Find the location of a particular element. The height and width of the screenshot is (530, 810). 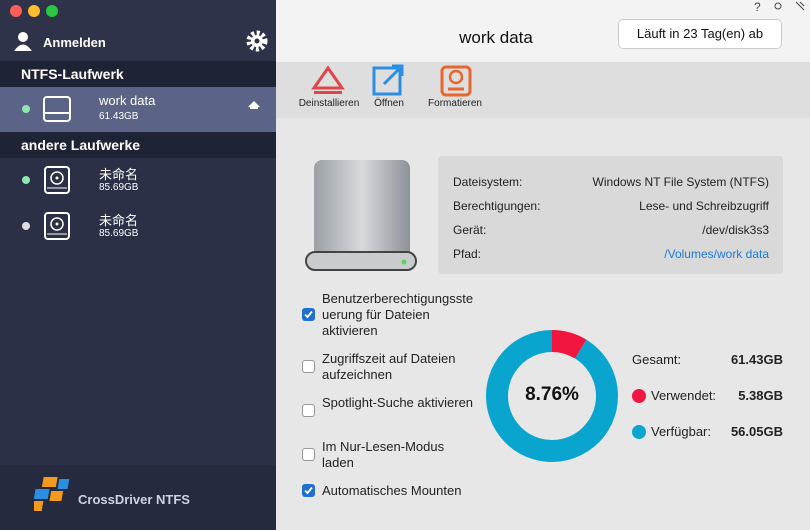

info-key: Dateisystem: is located at coordinates (488, 182).